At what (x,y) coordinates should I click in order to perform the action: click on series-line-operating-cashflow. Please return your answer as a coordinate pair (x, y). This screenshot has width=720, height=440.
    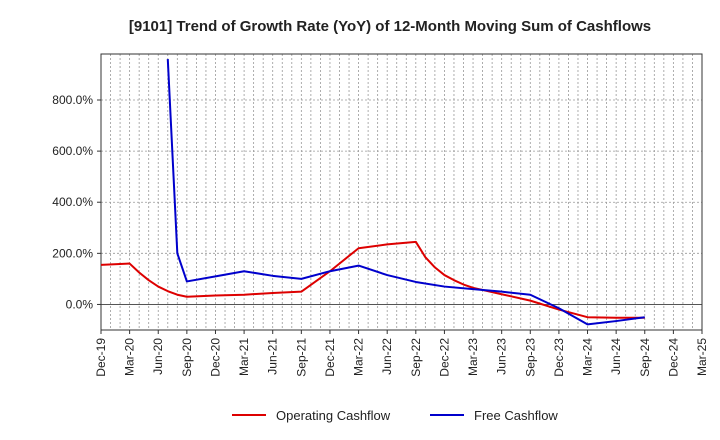
    Looking at the image, I should click on (372, 279).